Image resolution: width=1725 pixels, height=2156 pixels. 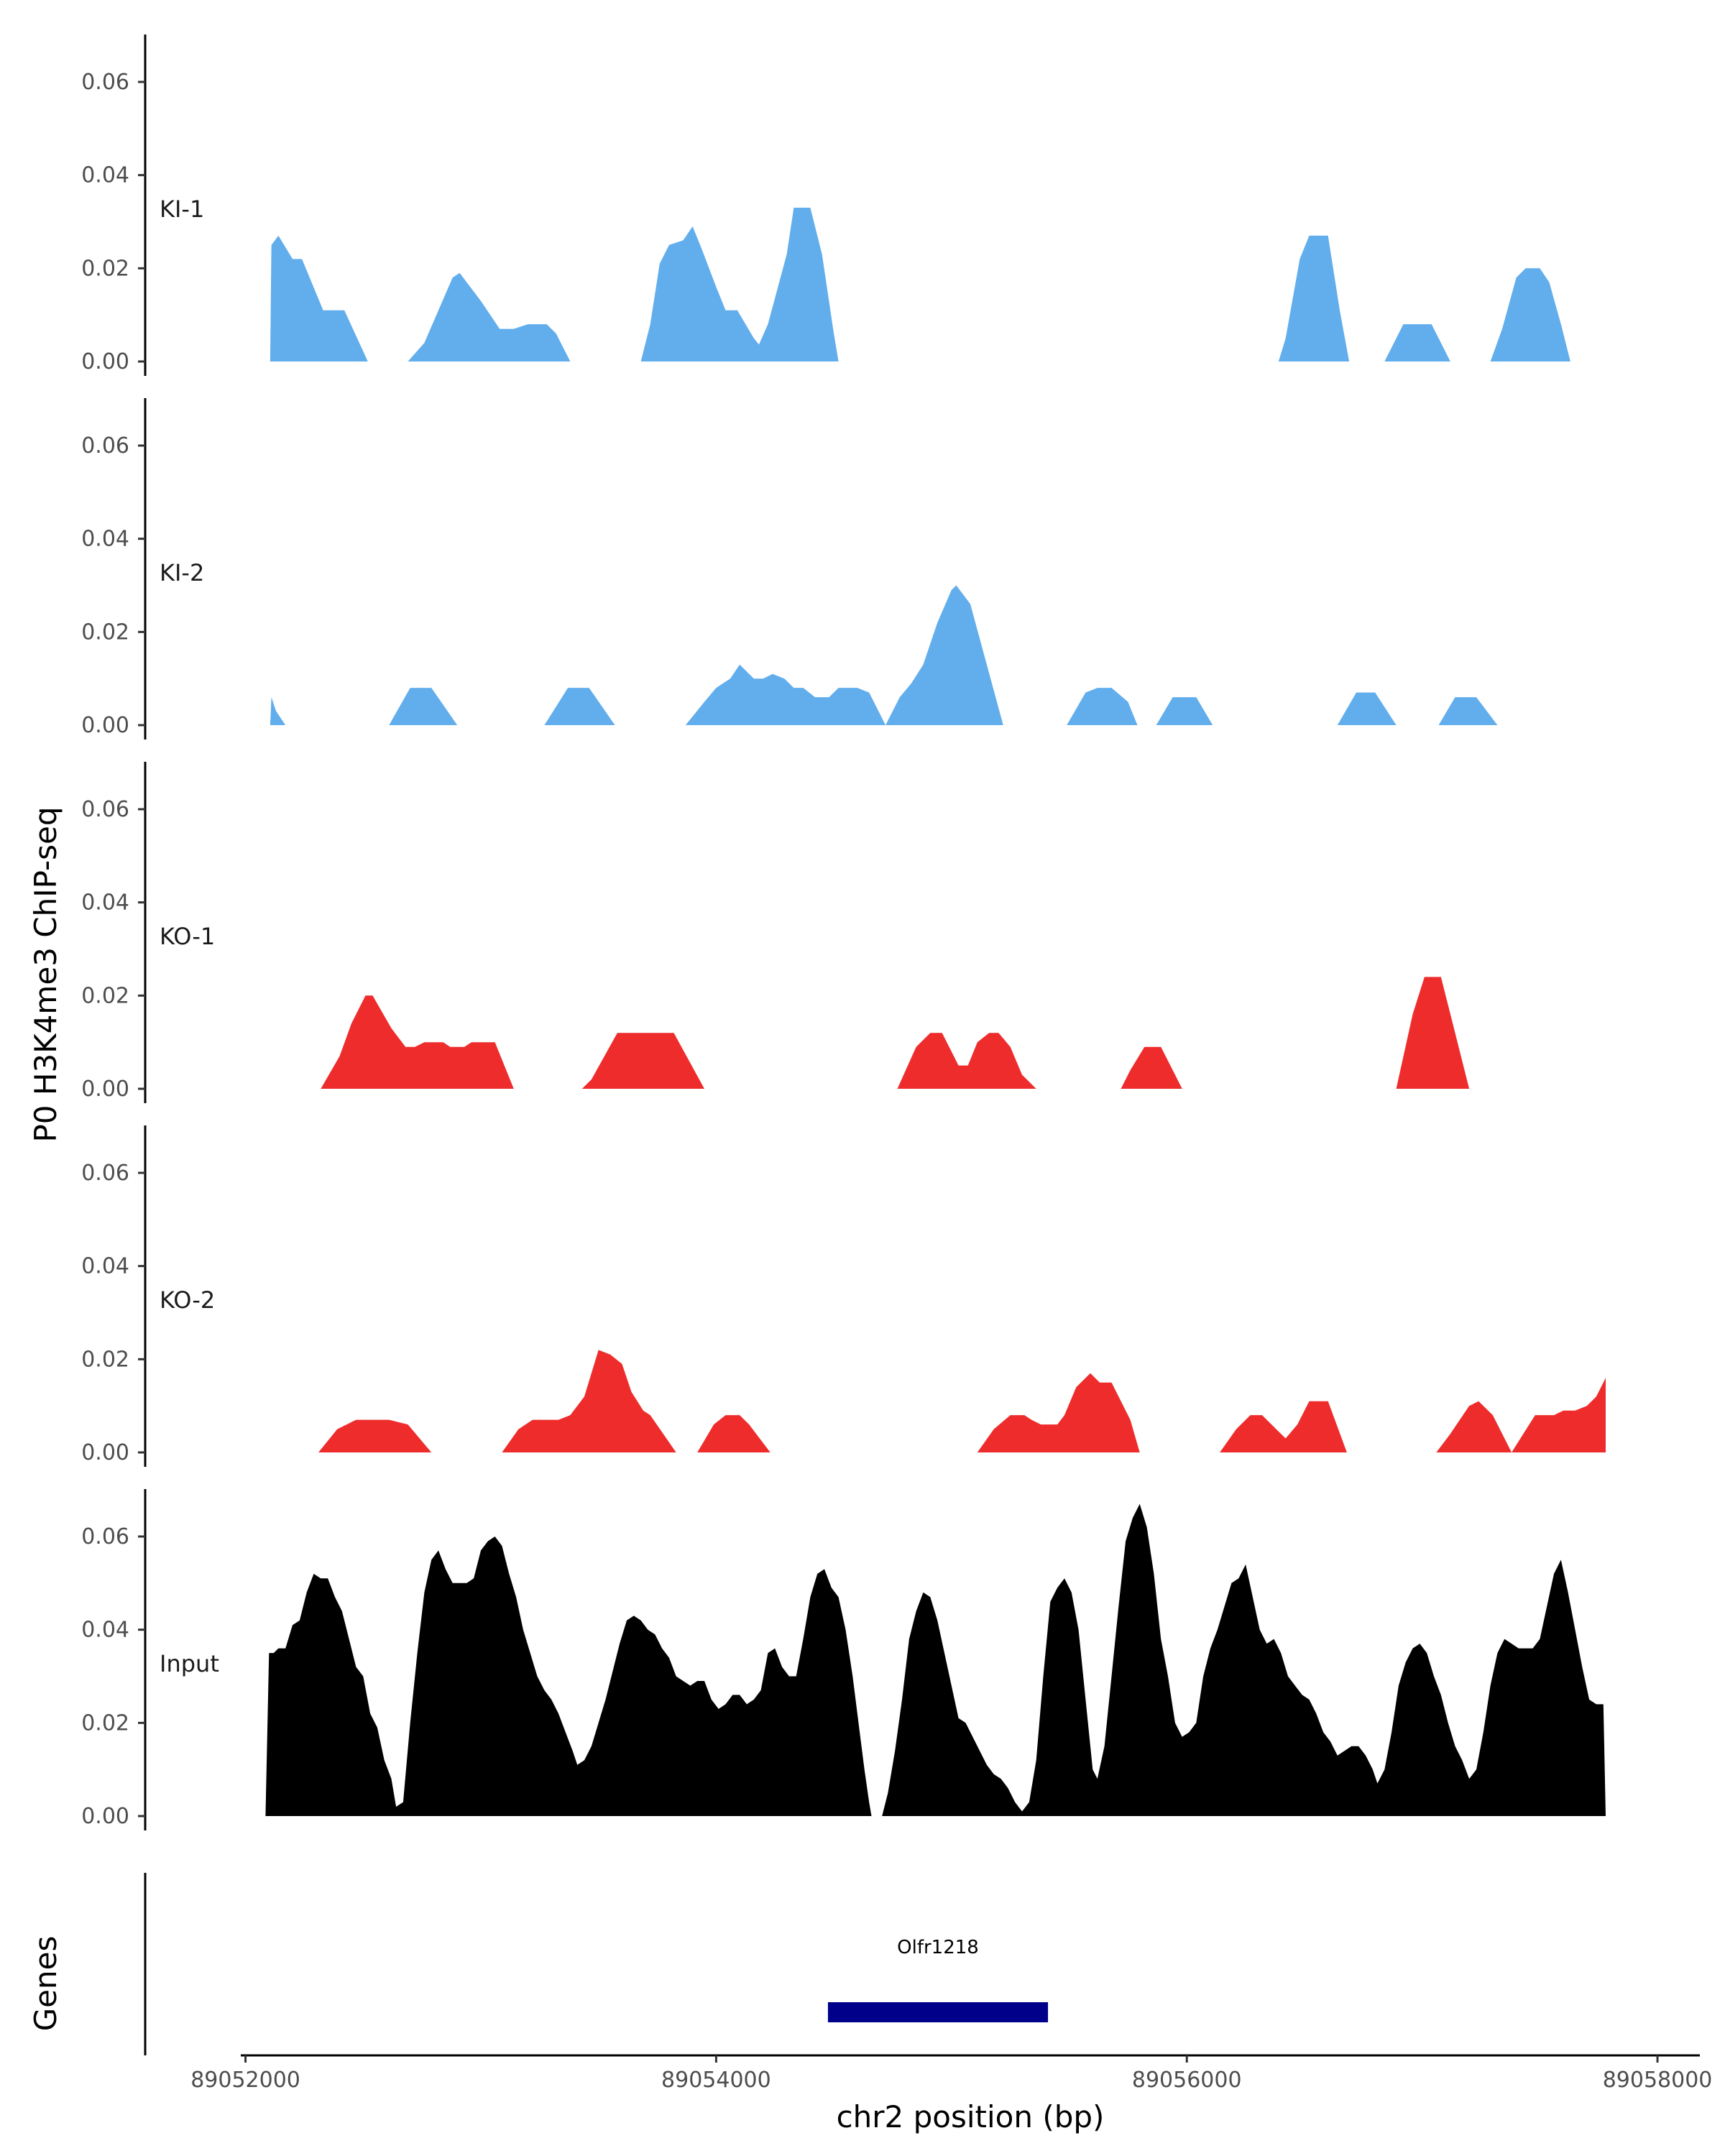 What do you see at coordinates (716, 2080) in the screenshot?
I see `x-tick-label: 89054000` at bounding box center [716, 2080].